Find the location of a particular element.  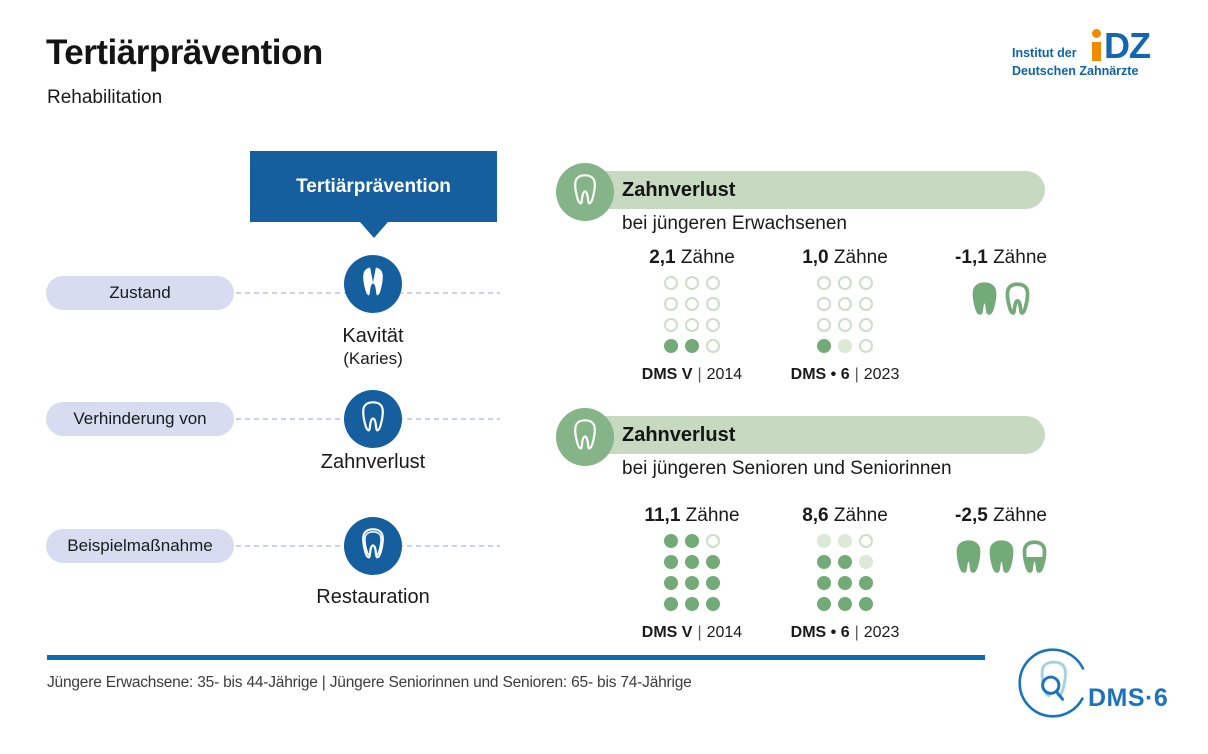

stat-value: 2,1 Zähne is located at coordinates (692, 257).